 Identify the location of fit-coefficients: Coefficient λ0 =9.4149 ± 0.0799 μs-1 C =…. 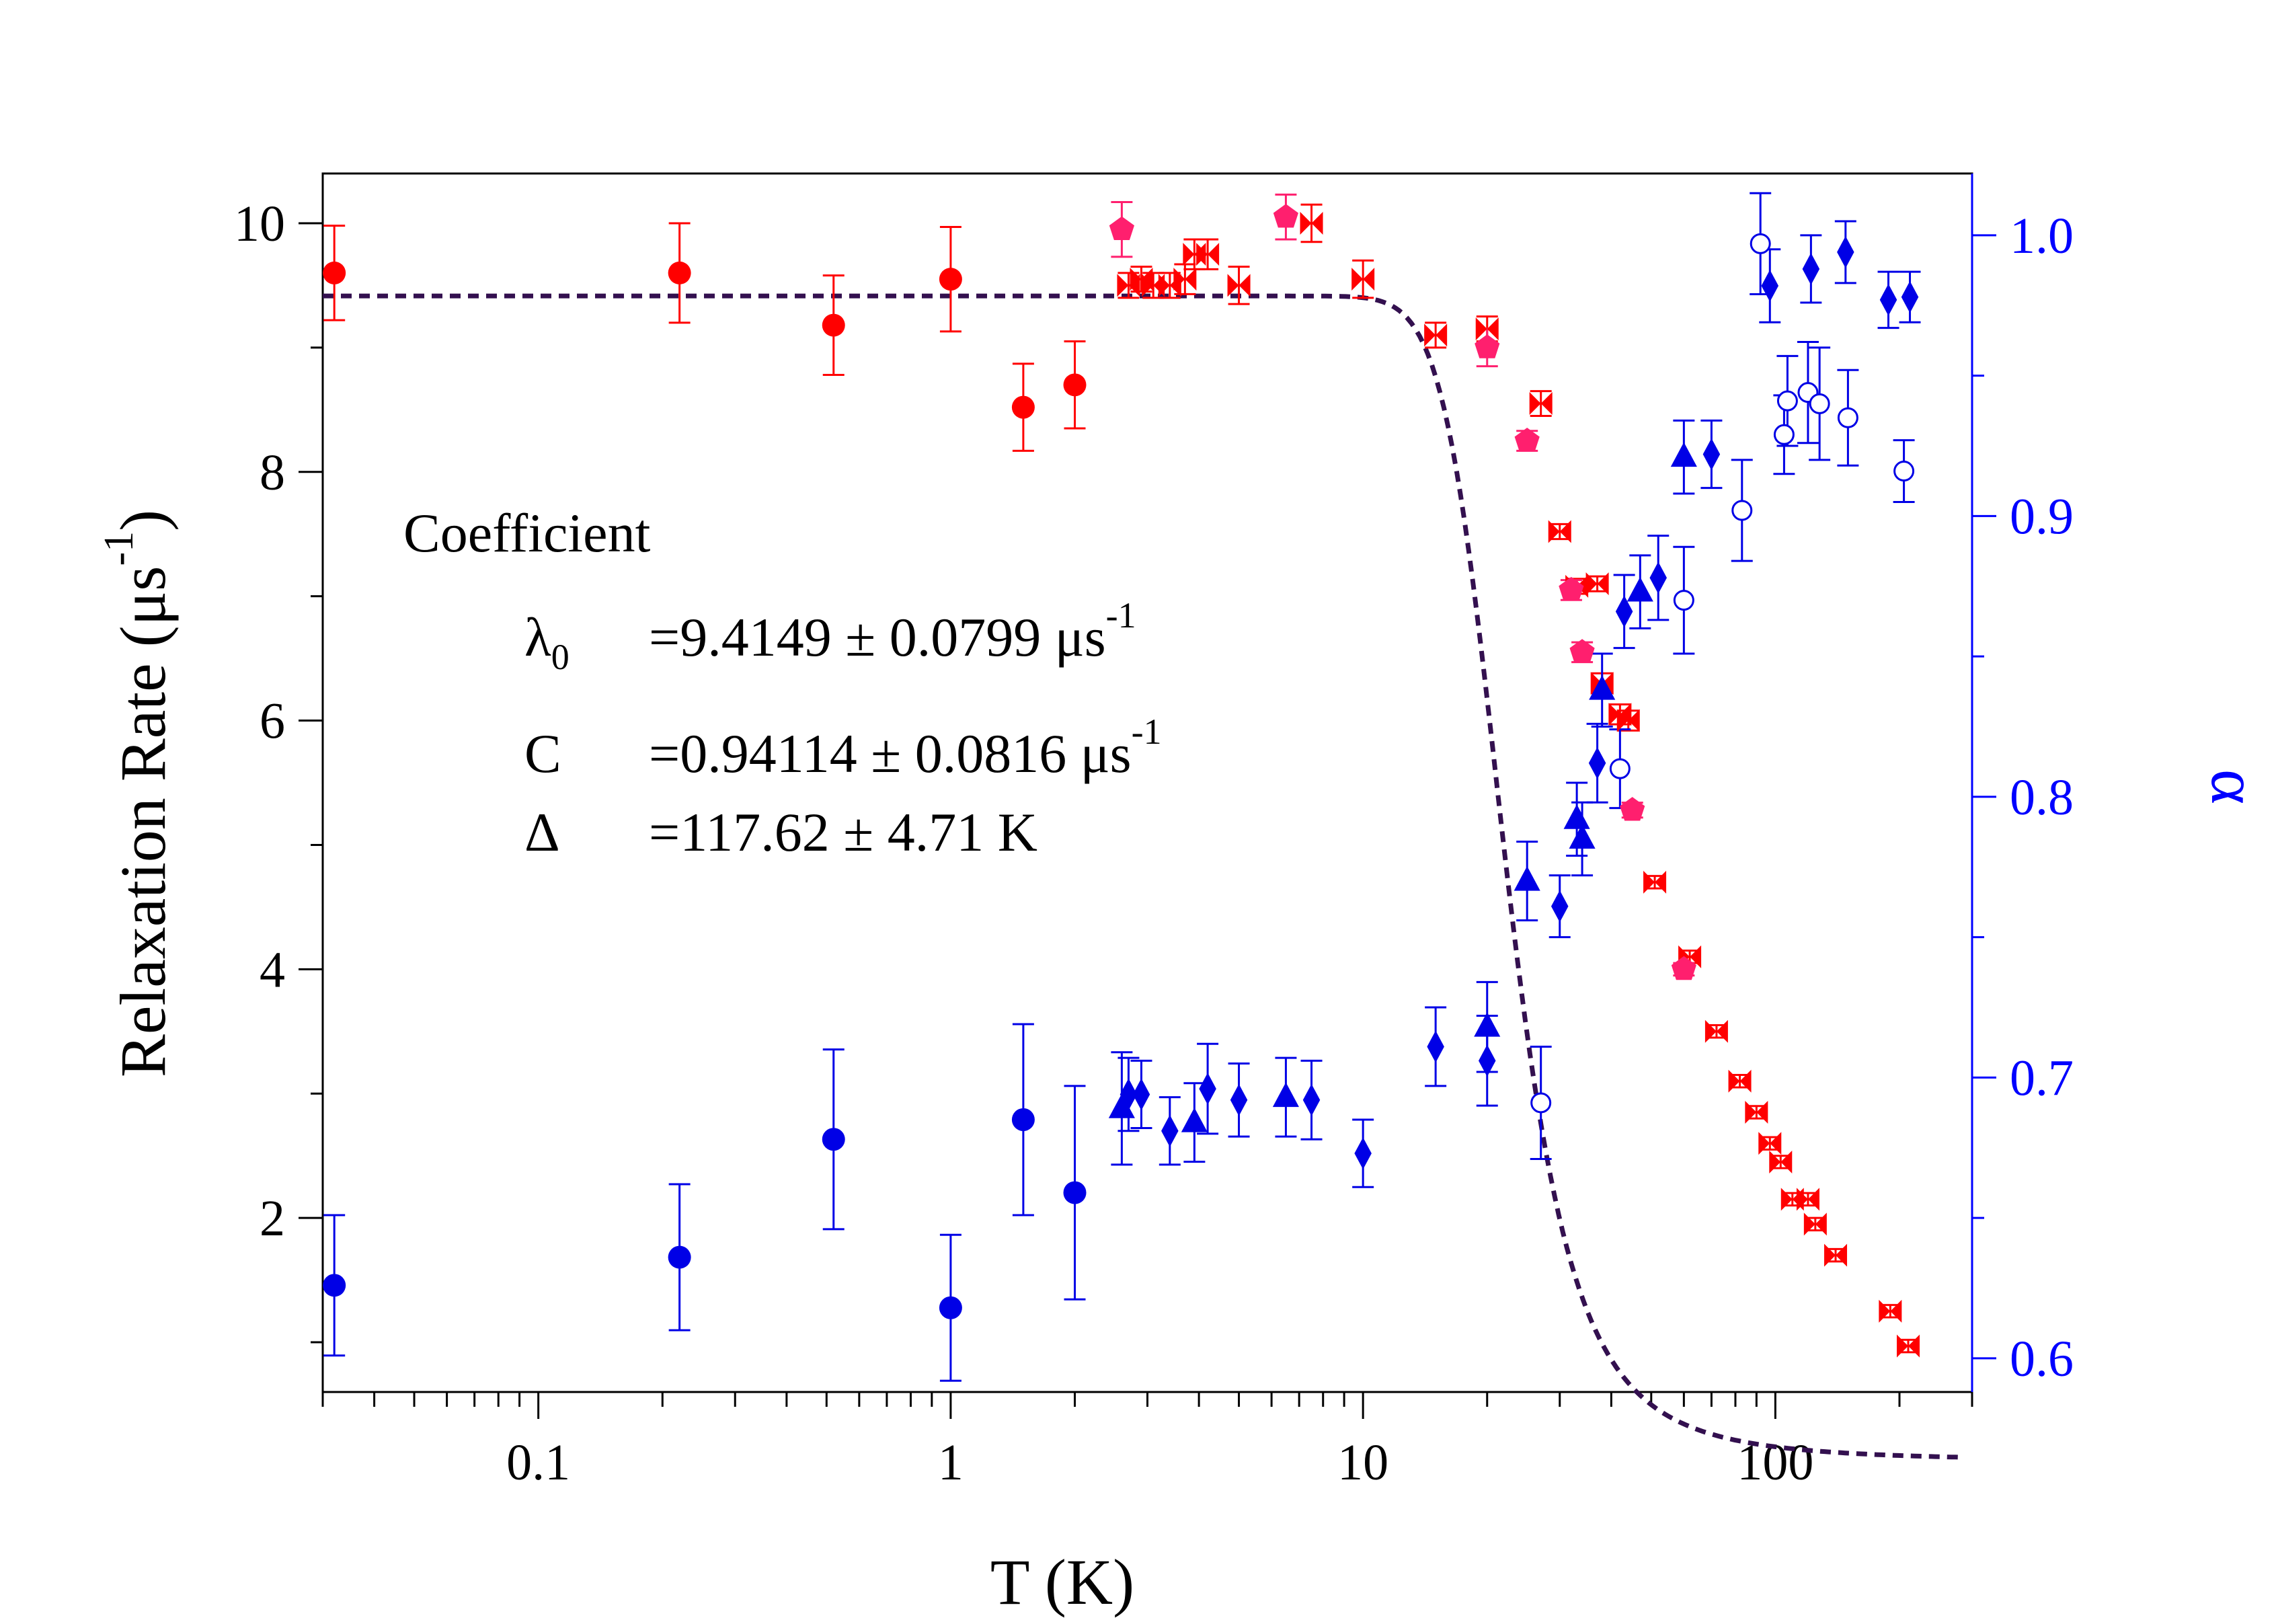
(783, 682).